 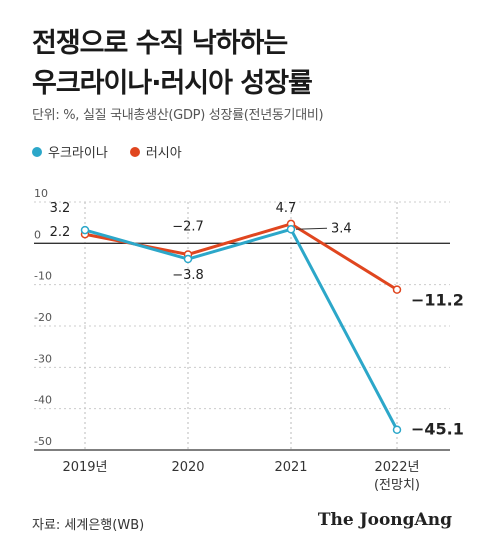 I want to click on y-tick-label-6: -50, so click(x=43, y=441).